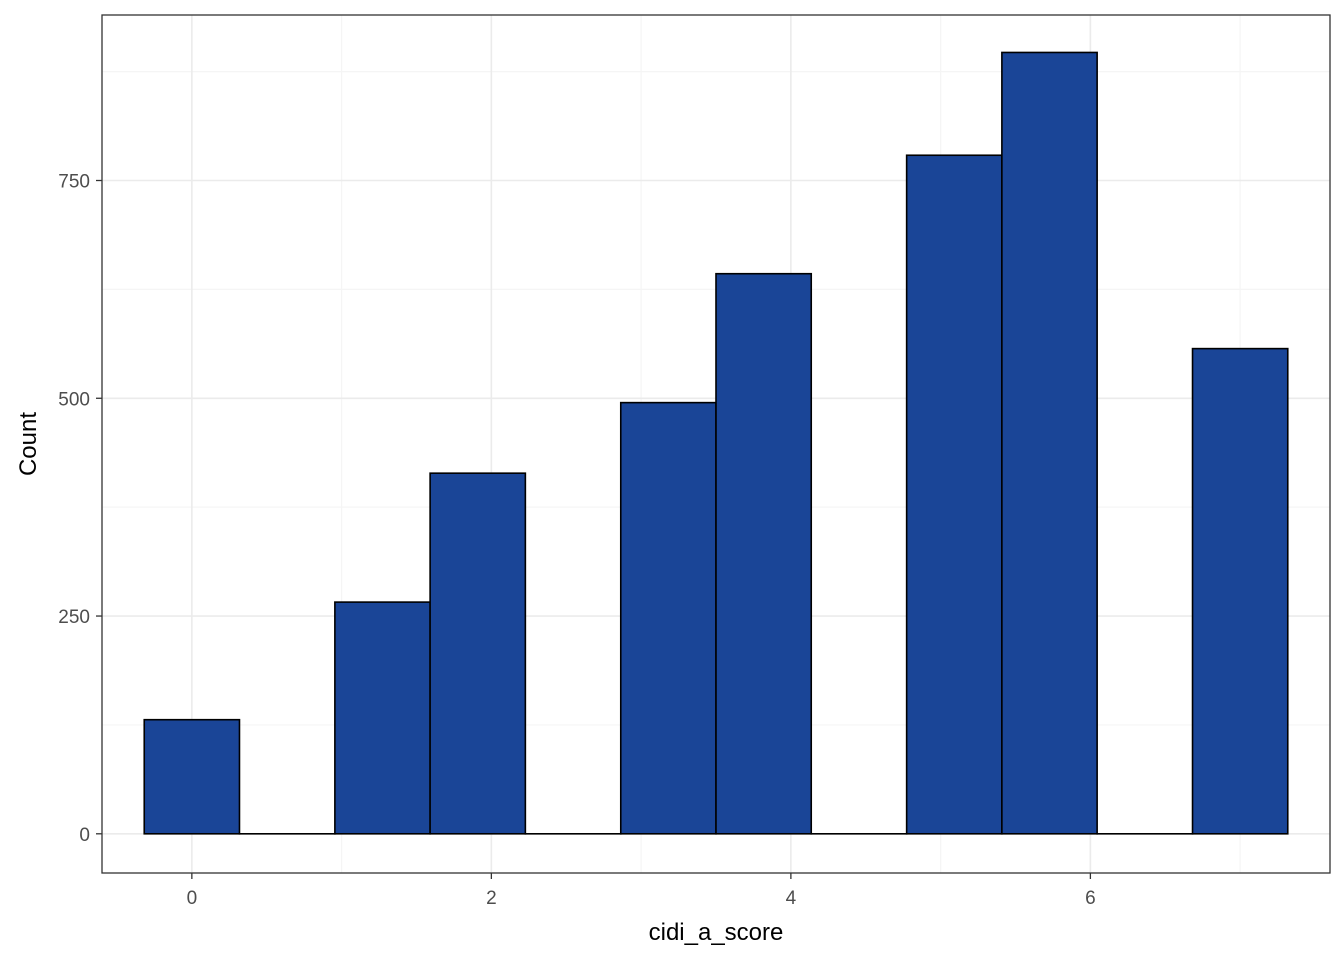  What do you see at coordinates (641, 891) in the screenshot?
I see `x-axis-ticks: 0 2 4 6` at bounding box center [641, 891].